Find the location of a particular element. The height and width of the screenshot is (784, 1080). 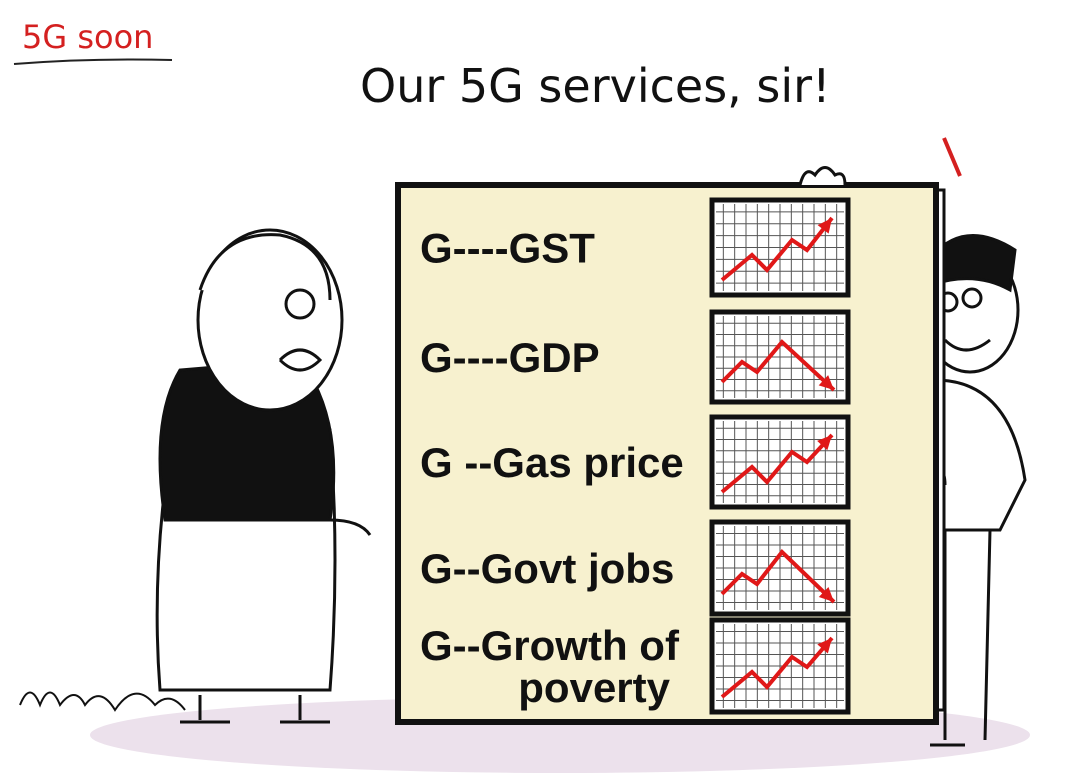

caption: Our 5G services, sir! is located at coordinates (595, 86).